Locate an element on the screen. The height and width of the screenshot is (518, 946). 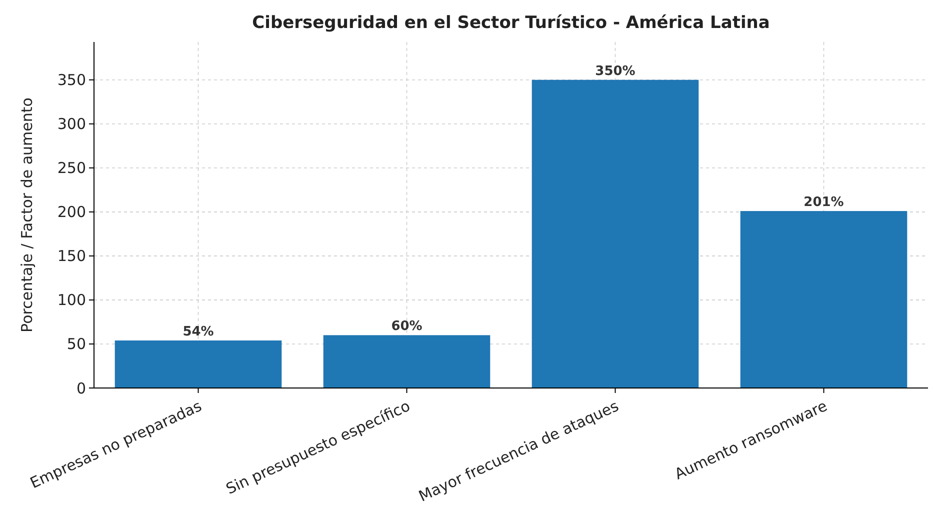
y-axis-title: Porcentaje / Factor de aumento is located at coordinates (27, 215).